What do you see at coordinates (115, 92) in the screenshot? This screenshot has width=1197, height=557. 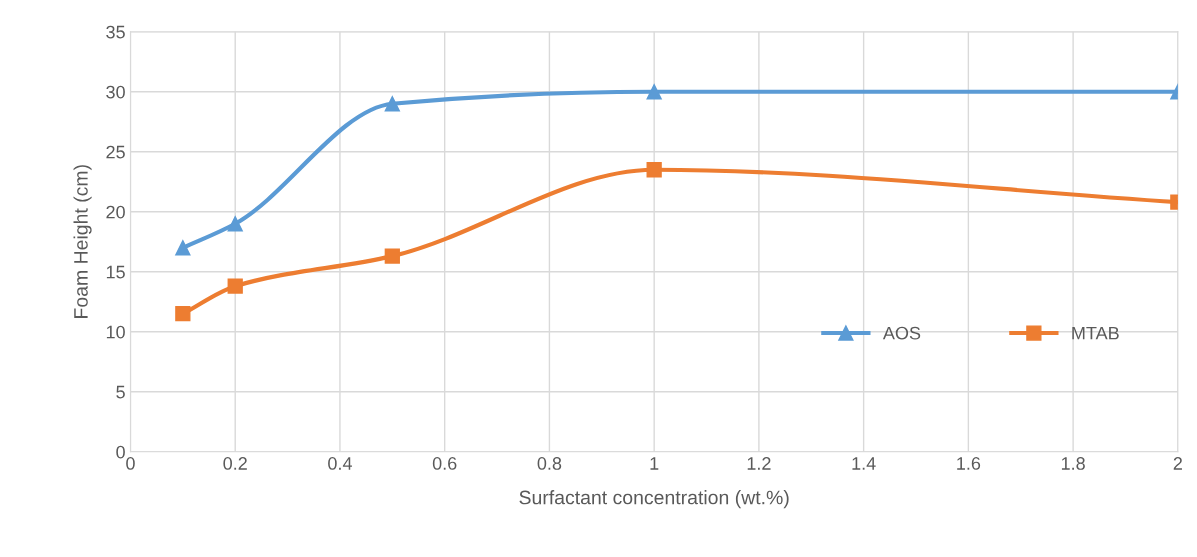 I see `y-tick-label: 30` at bounding box center [115, 92].